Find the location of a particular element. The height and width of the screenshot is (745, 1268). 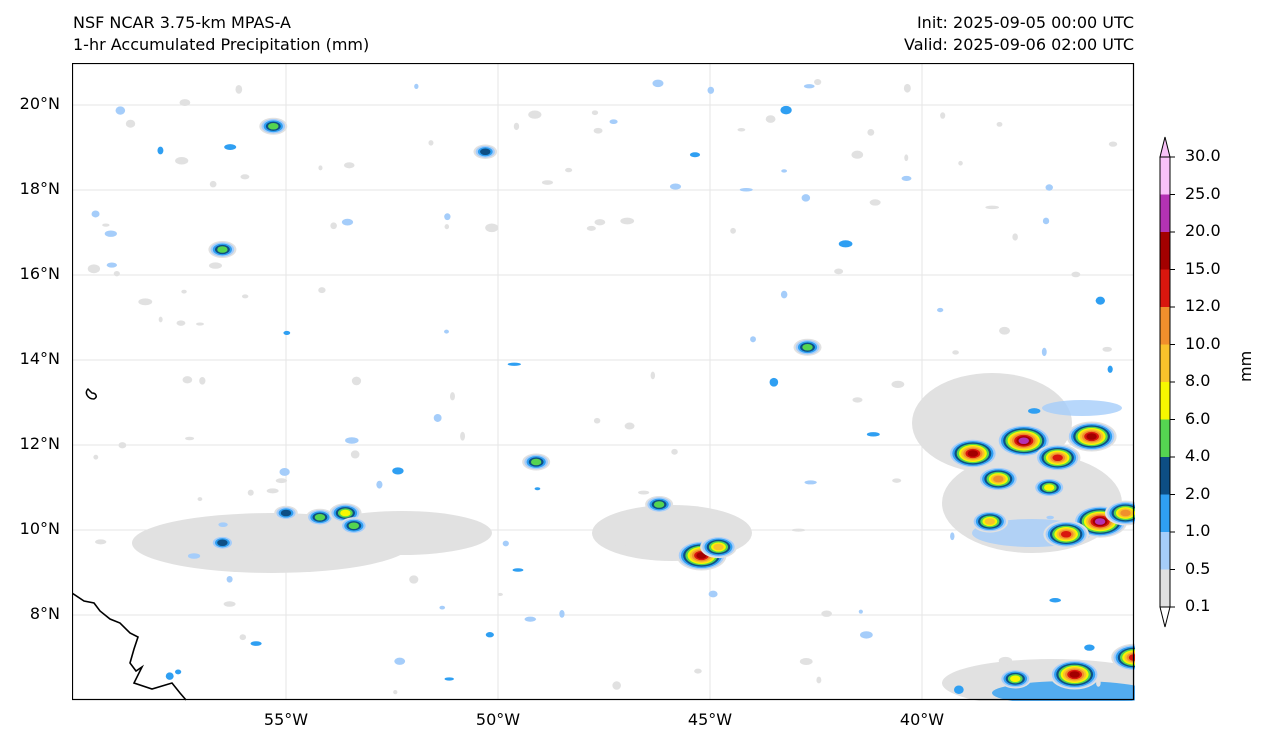

colorbar-segments is located at coordinates (1167, 382).